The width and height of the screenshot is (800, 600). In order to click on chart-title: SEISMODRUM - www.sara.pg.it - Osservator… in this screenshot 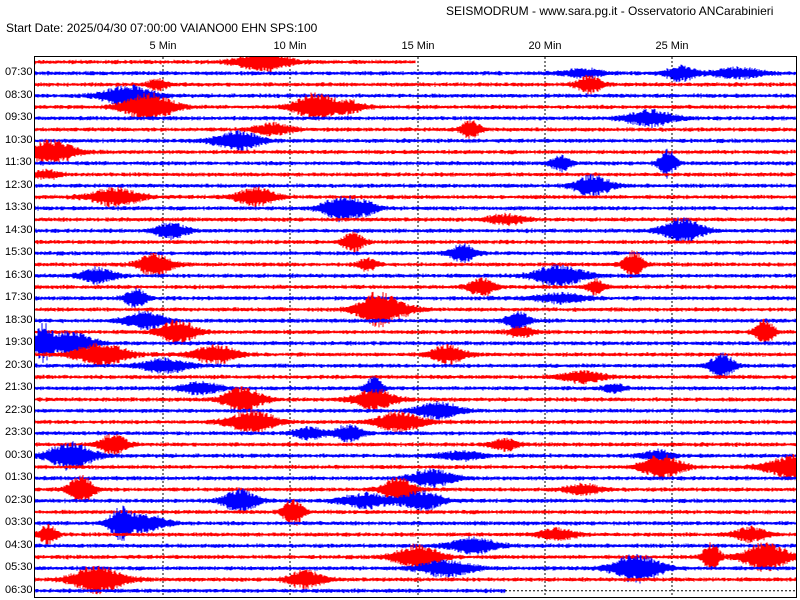, I will do `click(610, 11)`.